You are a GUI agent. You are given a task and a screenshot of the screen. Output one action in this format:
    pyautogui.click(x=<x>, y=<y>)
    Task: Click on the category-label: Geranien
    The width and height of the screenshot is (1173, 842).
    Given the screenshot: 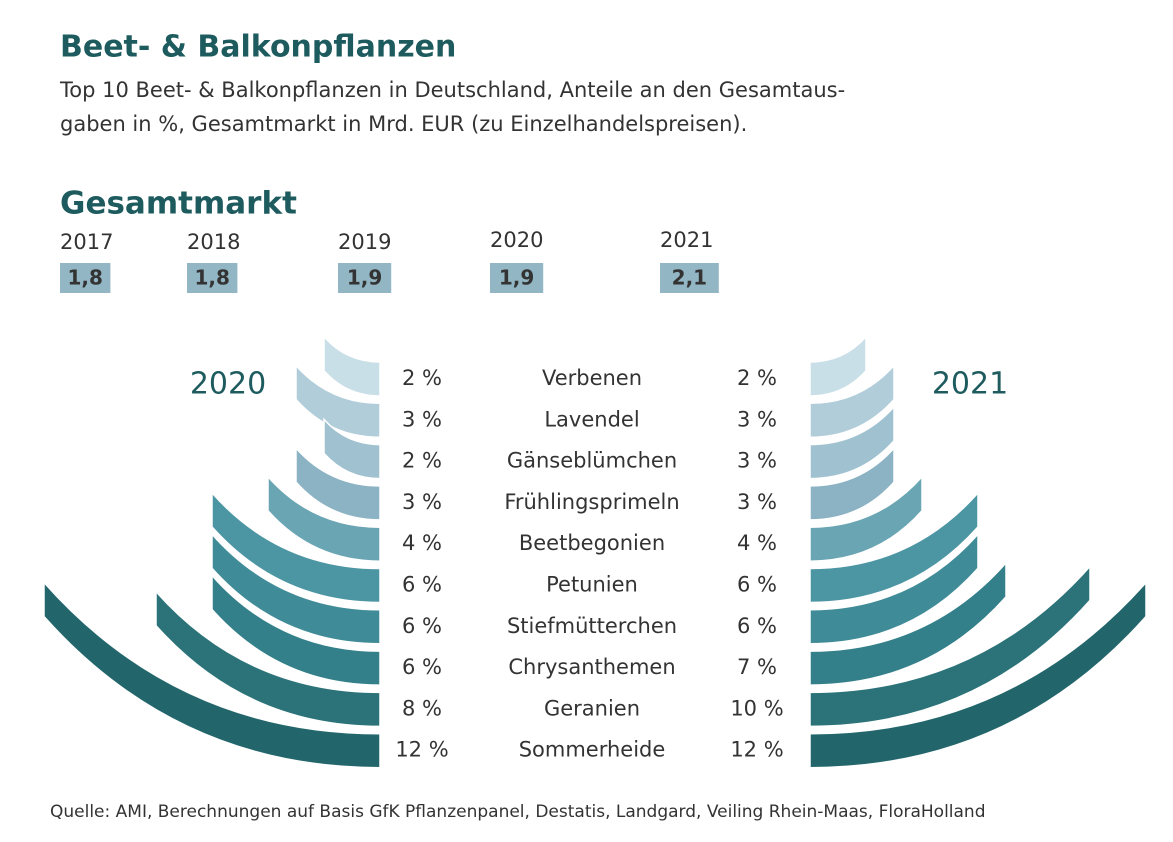 What is the action you would take?
    pyautogui.click(x=592, y=708)
    